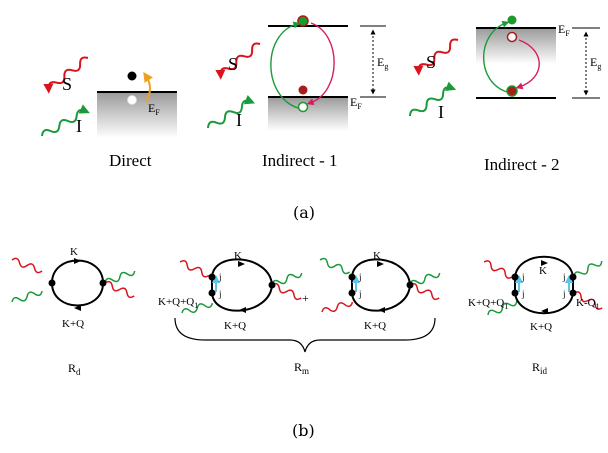  Describe the element at coordinates (73, 311) in the screenshot. I see `rd-diagram: K K+Q Rd` at that location.